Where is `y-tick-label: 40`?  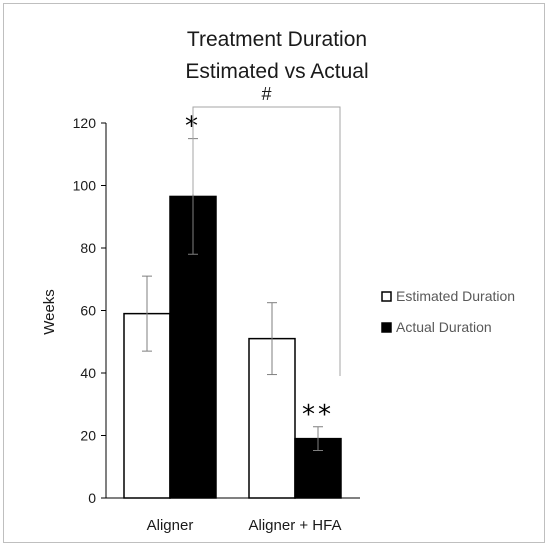 y-tick-label: 40 is located at coordinates (88, 373).